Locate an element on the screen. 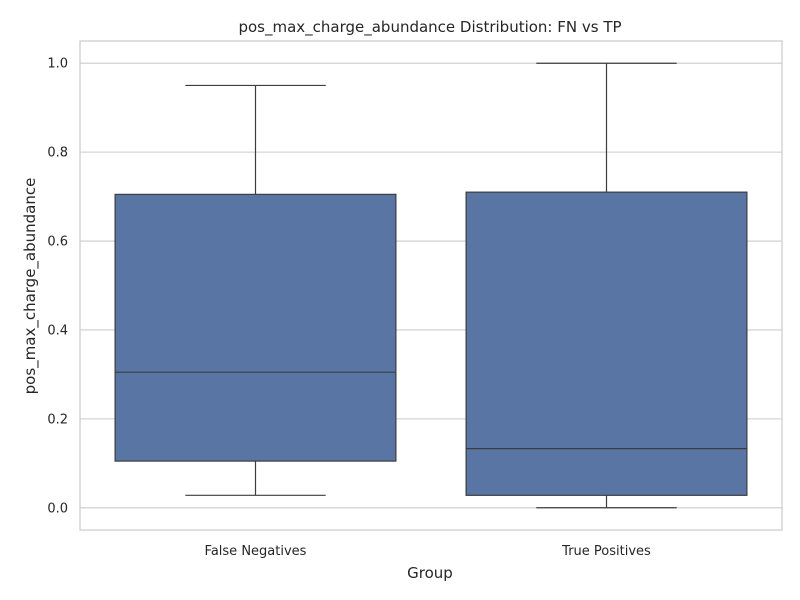 The image size is (800, 600). y-tick-label: 0.8 is located at coordinates (57, 153).